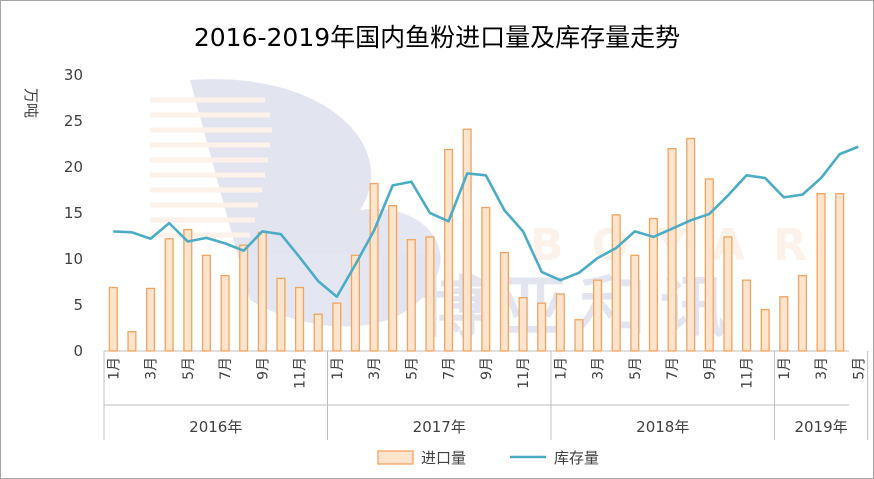 The image size is (874, 479). I want to click on year-label: 2016年, so click(215, 427).